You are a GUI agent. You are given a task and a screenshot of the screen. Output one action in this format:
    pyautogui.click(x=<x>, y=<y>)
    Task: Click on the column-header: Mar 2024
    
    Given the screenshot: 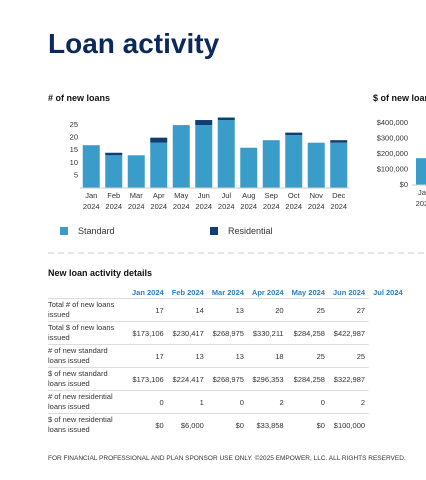 What is the action you would take?
    pyautogui.click(x=227, y=292)
    